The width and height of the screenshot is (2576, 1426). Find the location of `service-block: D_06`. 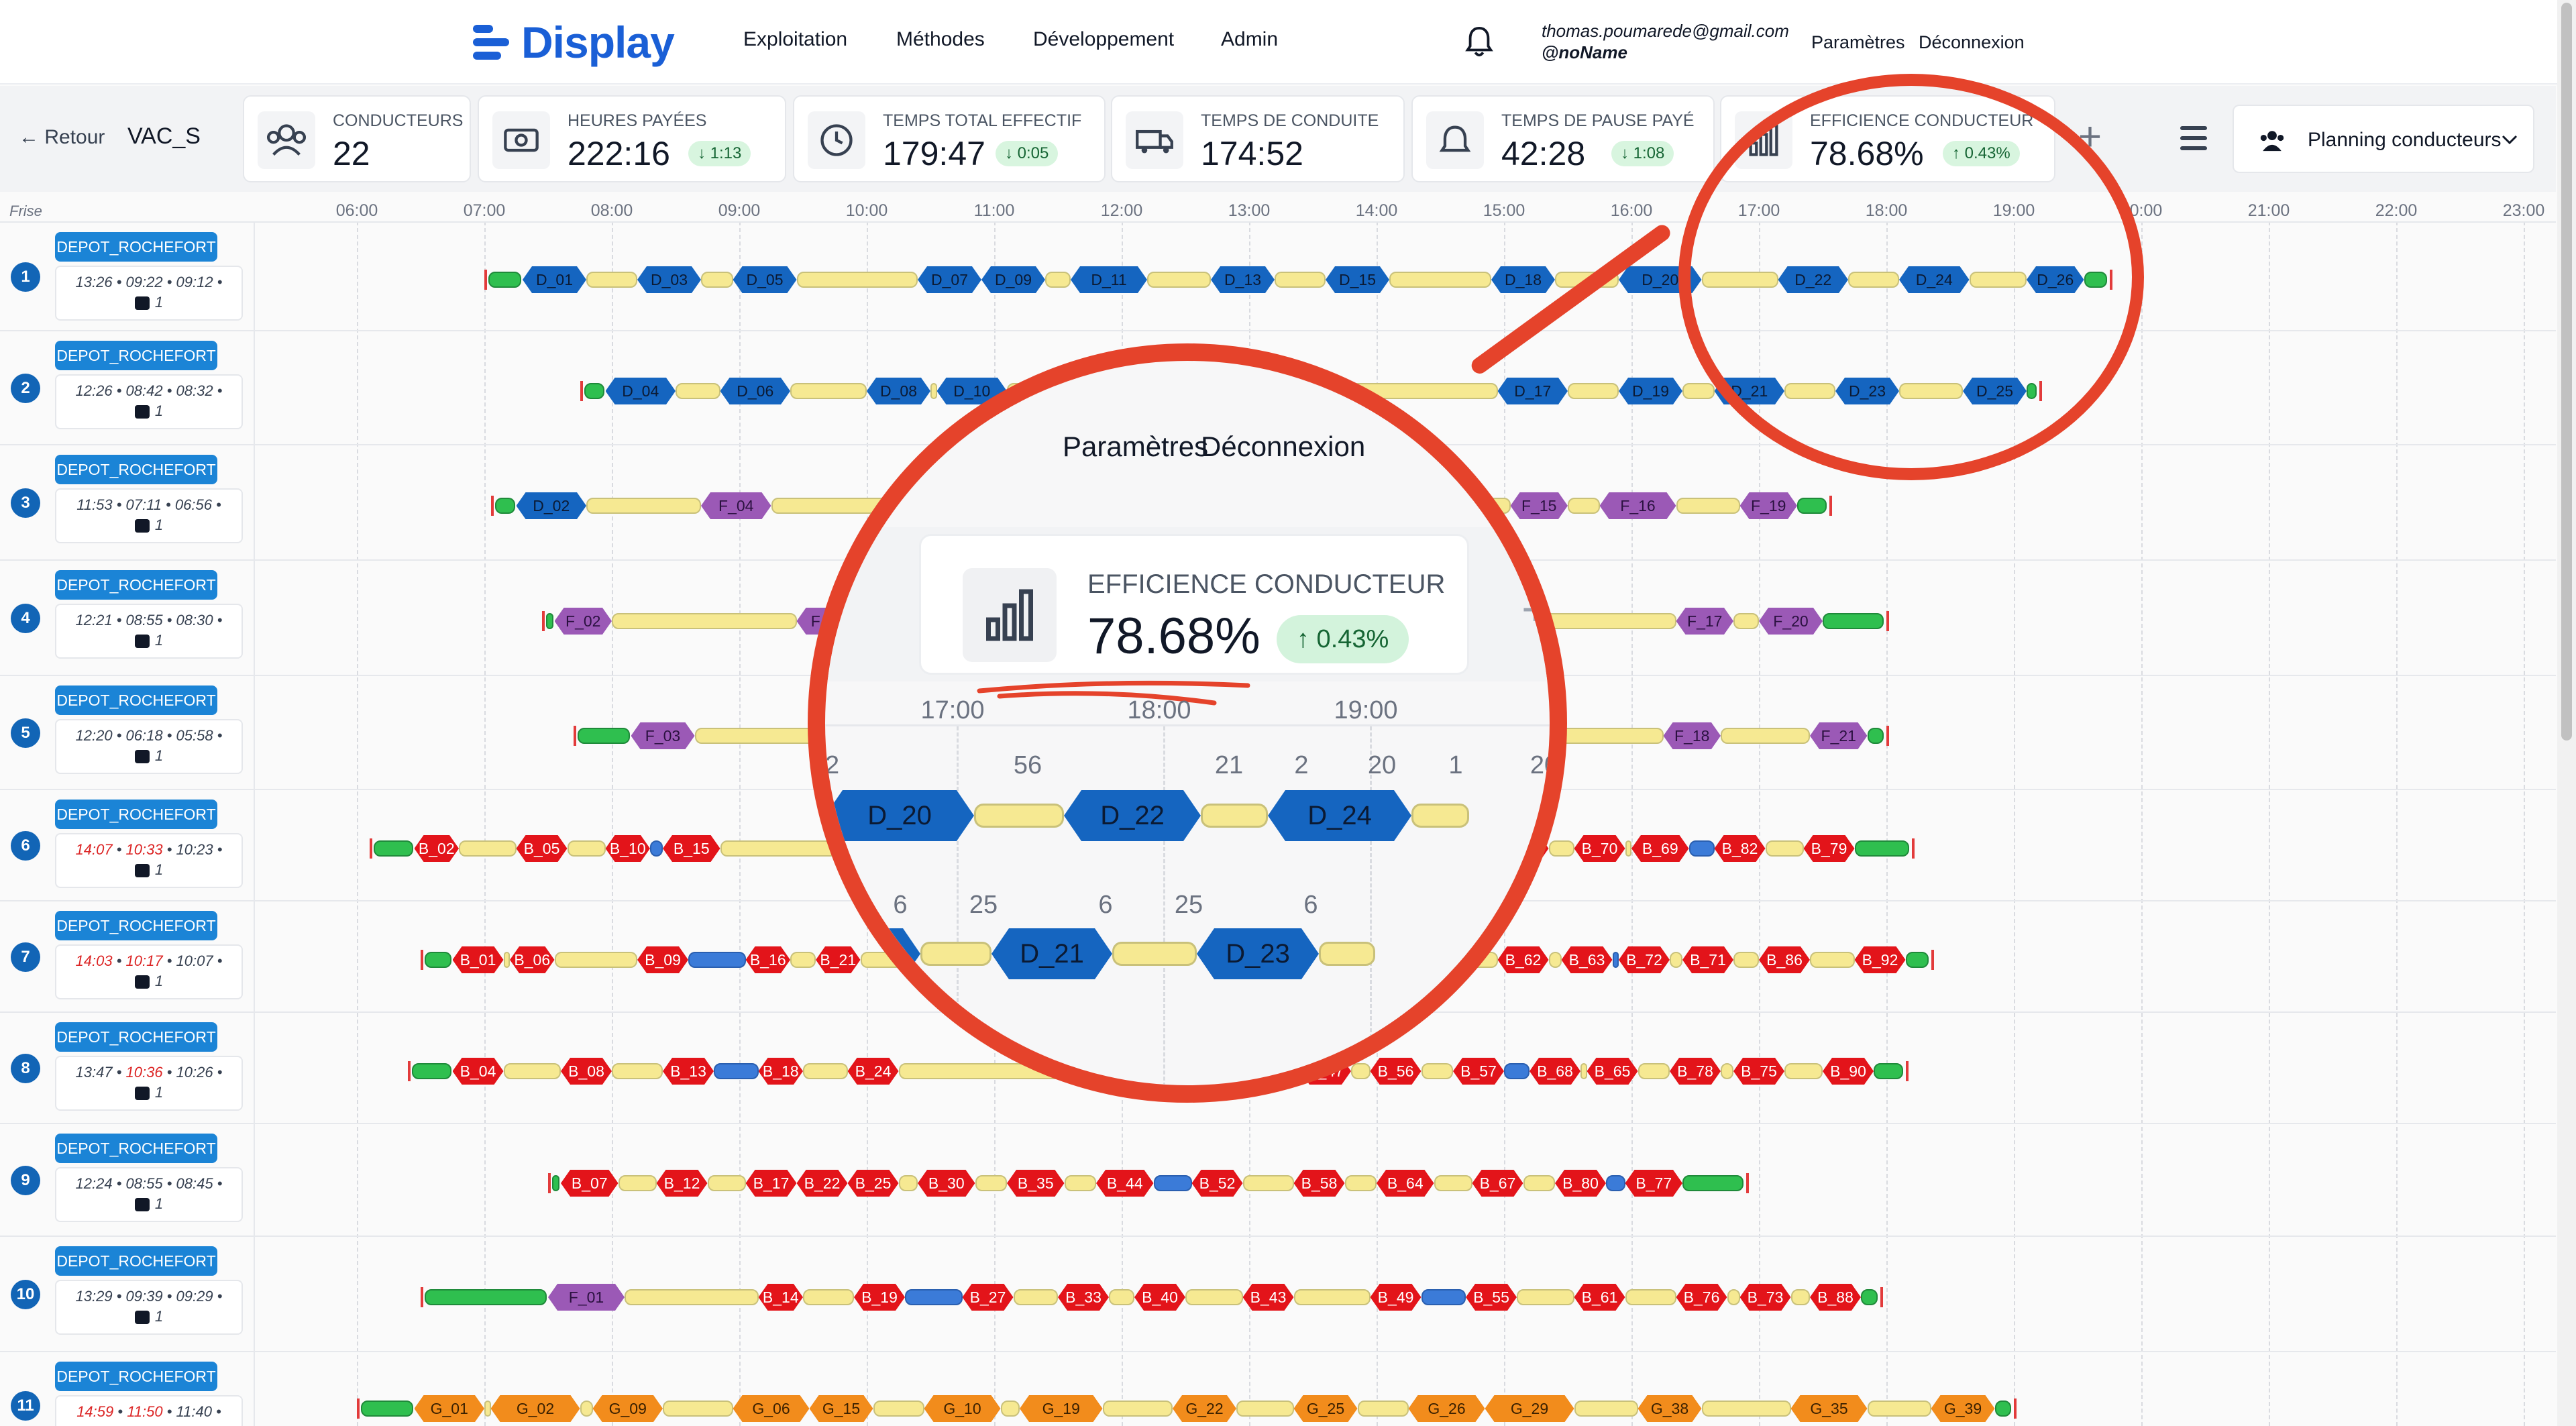

service-block: D_06 is located at coordinates (755, 391).